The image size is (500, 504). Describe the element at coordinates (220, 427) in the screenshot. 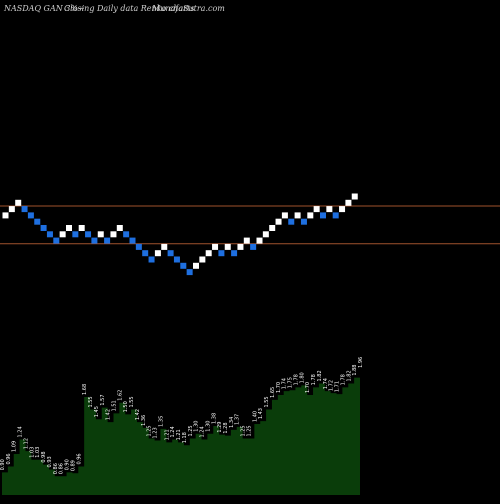

I see `area-value-label-37: 1.29` at that location.